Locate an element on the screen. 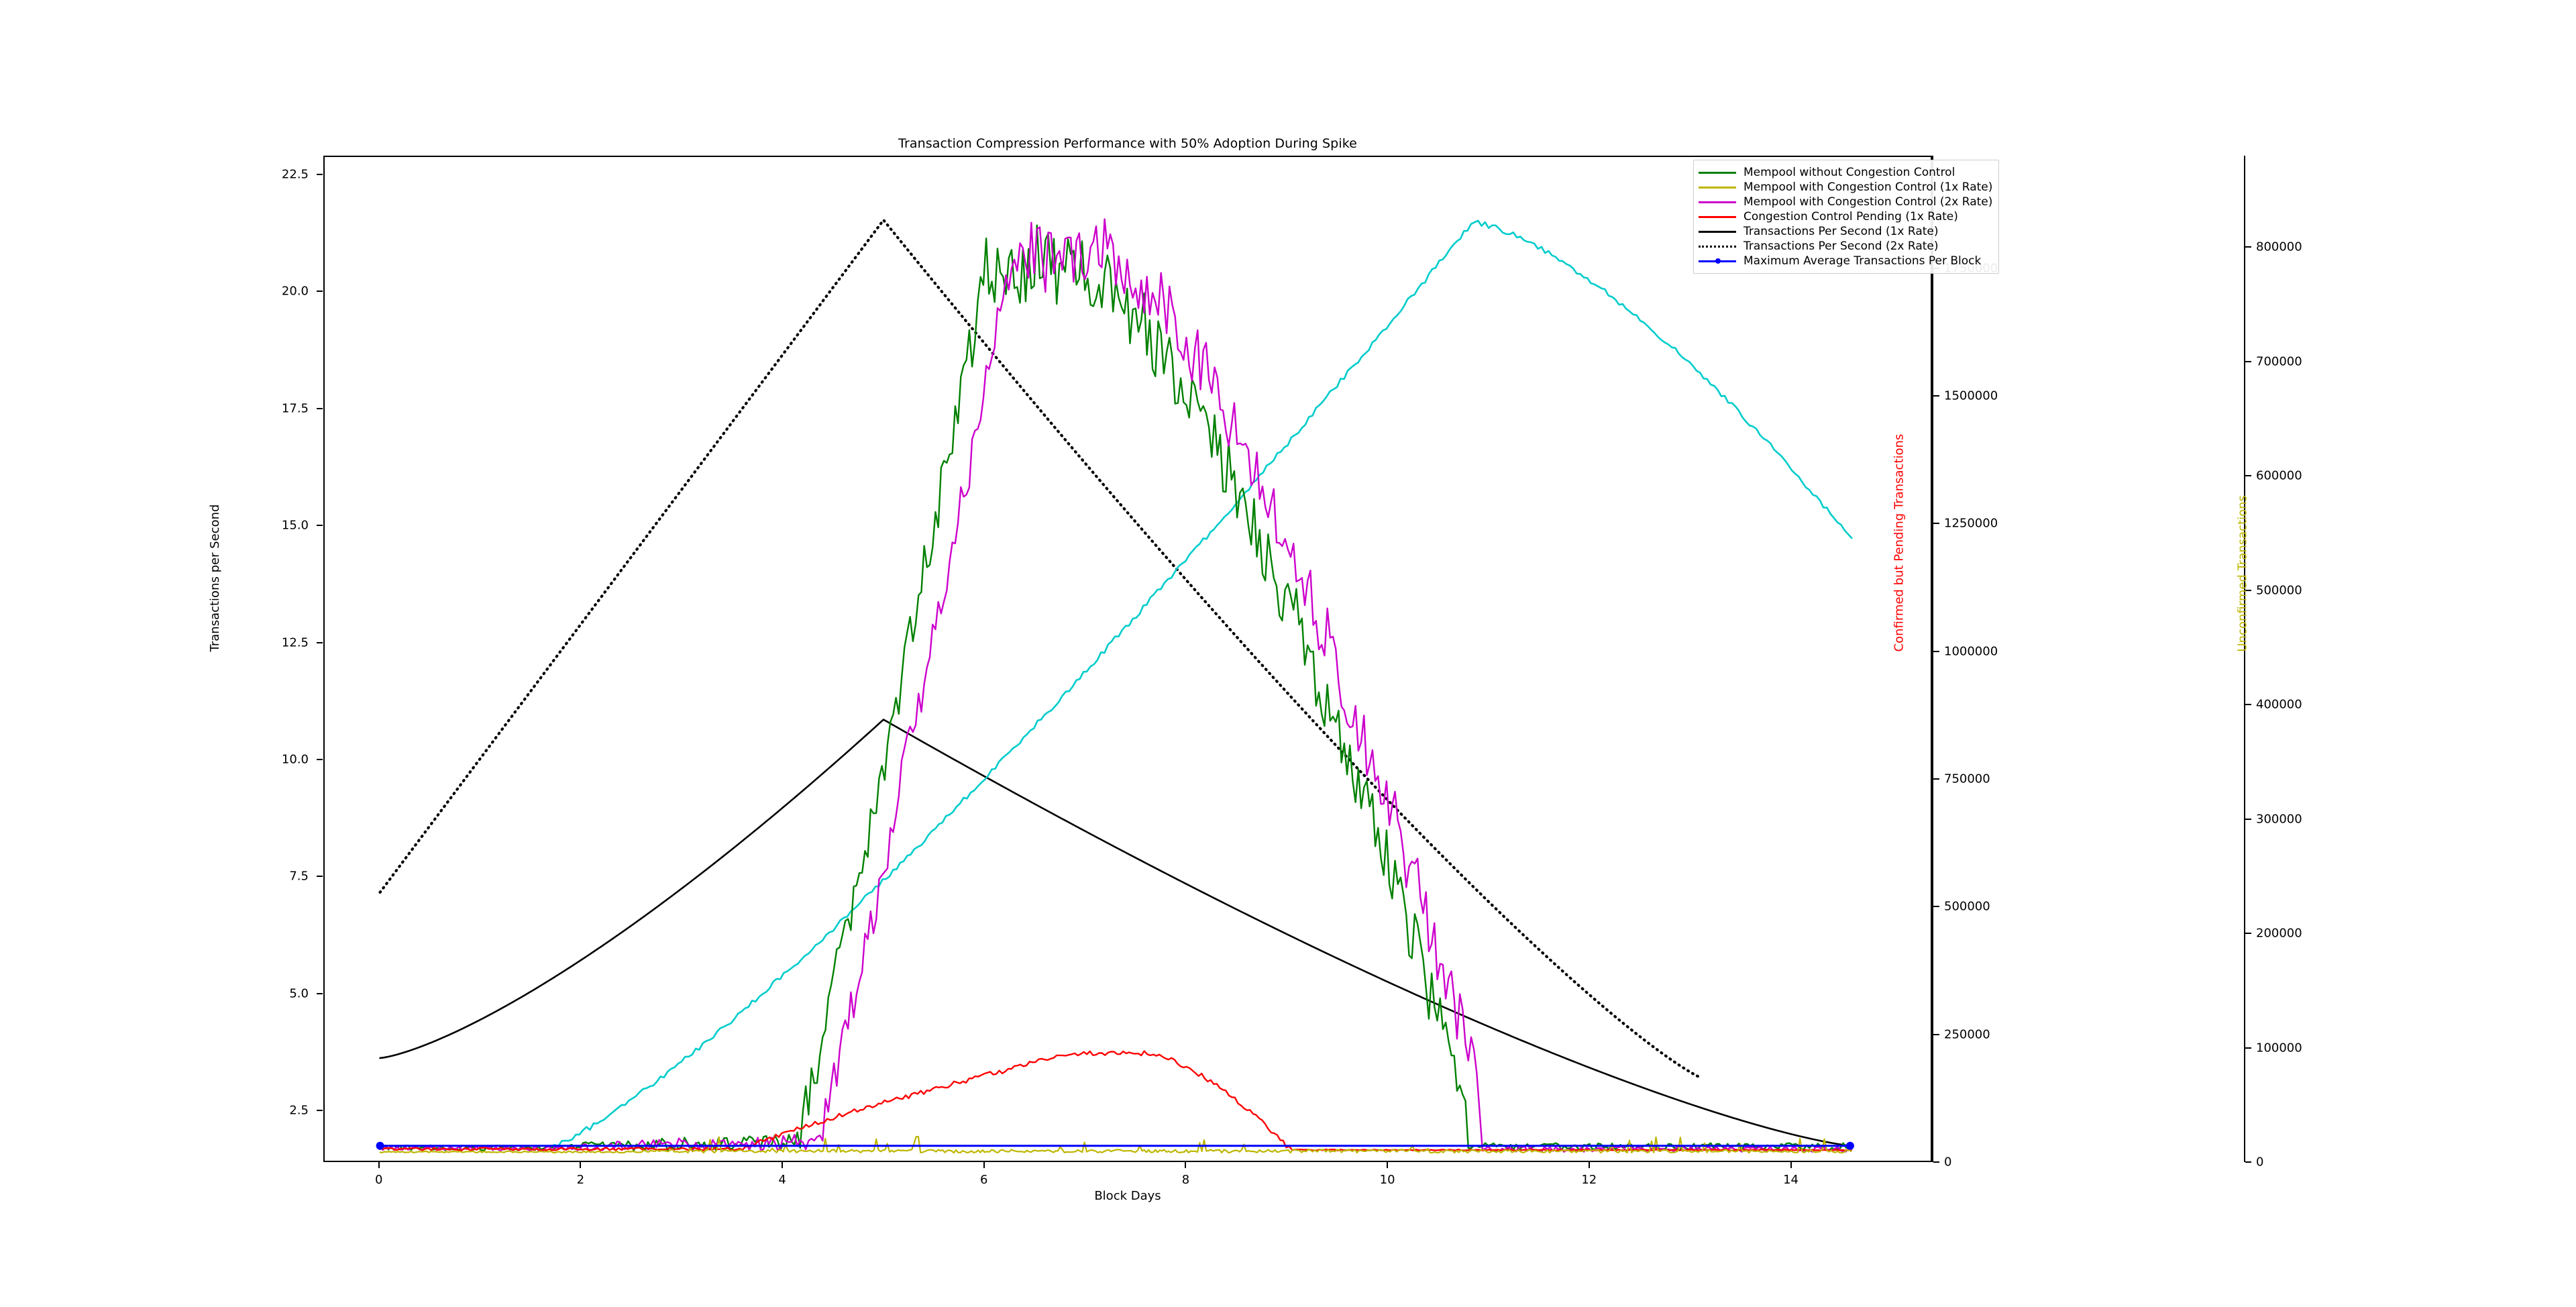 The image size is (2576, 1307). x-axis-label: Block Days is located at coordinates (1127, 1196).